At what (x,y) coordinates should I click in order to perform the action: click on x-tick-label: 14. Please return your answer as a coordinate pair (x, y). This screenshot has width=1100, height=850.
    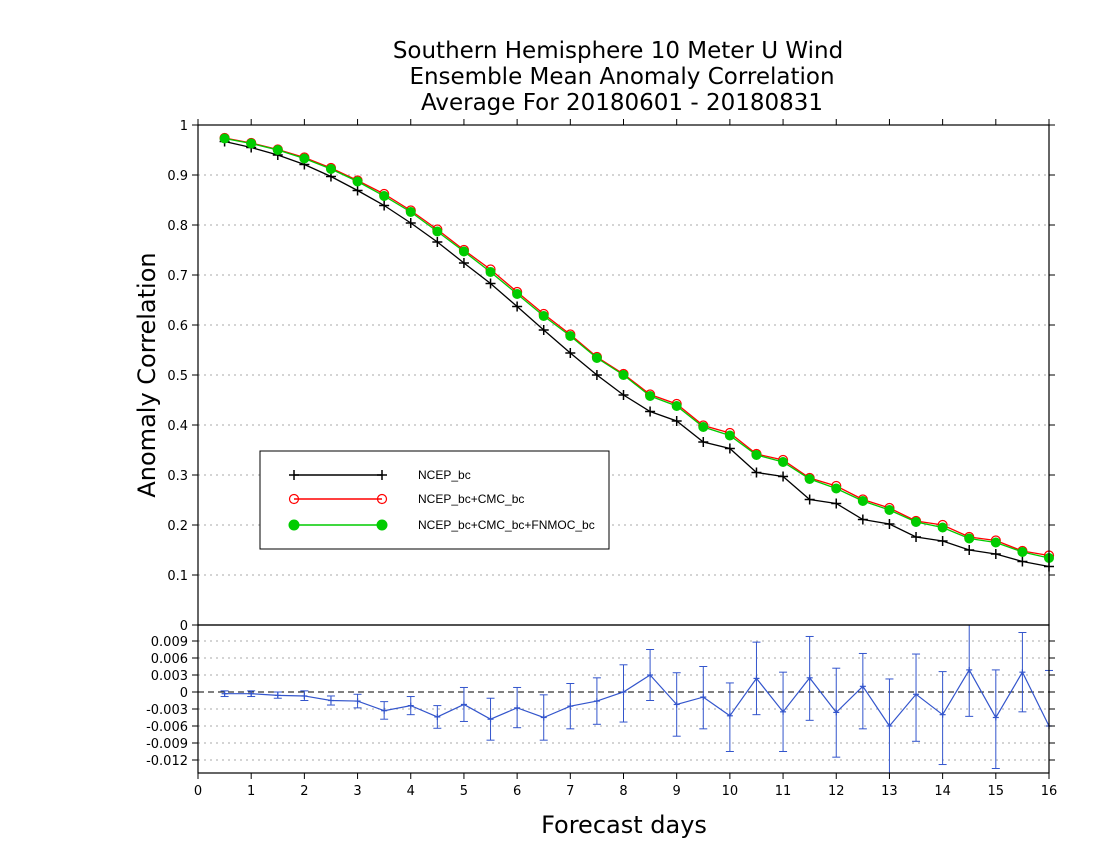
    Looking at the image, I should click on (942, 791).